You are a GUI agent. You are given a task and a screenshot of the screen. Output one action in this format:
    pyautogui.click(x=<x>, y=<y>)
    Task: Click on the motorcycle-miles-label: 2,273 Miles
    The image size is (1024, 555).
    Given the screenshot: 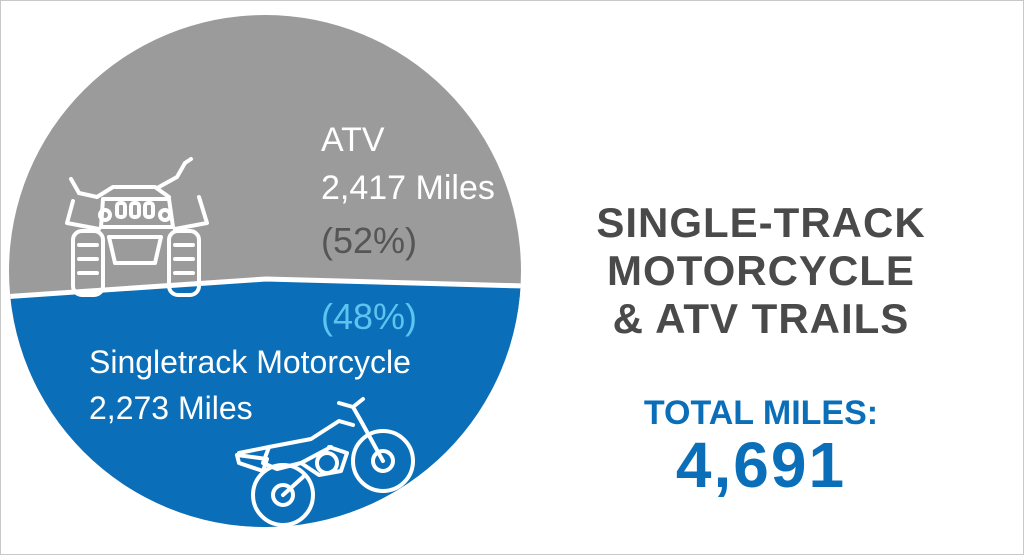 What is the action you would take?
    pyautogui.click(x=171, y=408)
    